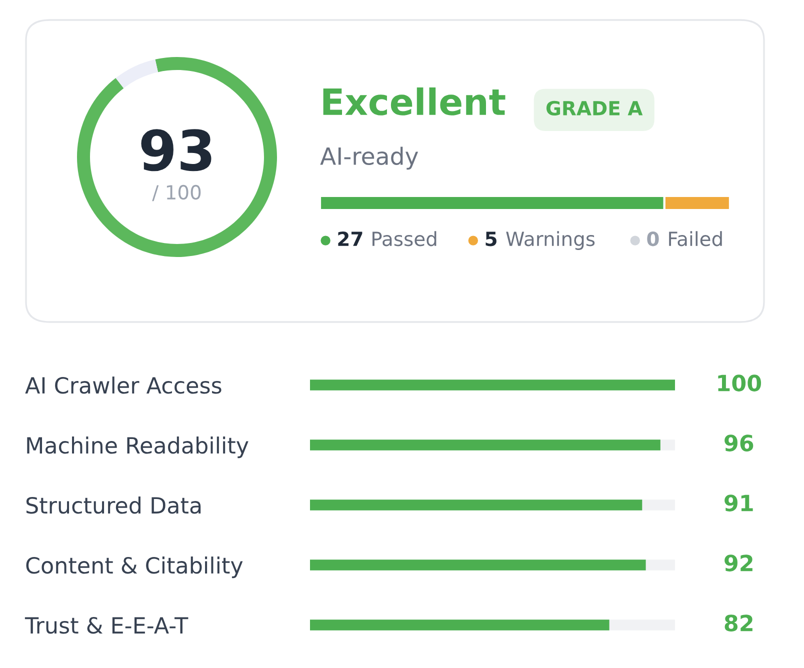  Describe the element at coordinates (176, 193) in the screenshot. I see `text: / 100` at that location.